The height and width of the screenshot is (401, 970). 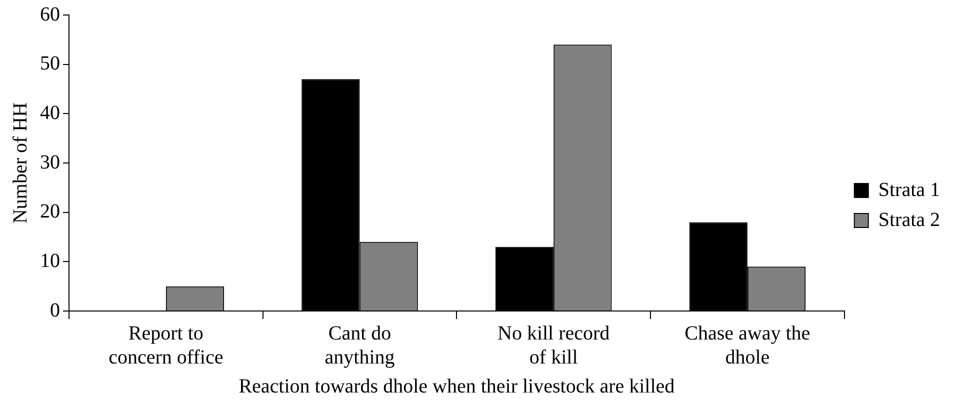 I want to click on y-tick-label: 0, so click(x=55, y=310).